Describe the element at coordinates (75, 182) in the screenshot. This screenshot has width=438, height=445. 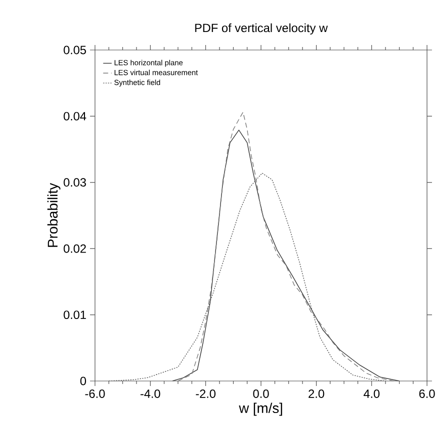
I see `y-tick-label: 0.03` at that location.